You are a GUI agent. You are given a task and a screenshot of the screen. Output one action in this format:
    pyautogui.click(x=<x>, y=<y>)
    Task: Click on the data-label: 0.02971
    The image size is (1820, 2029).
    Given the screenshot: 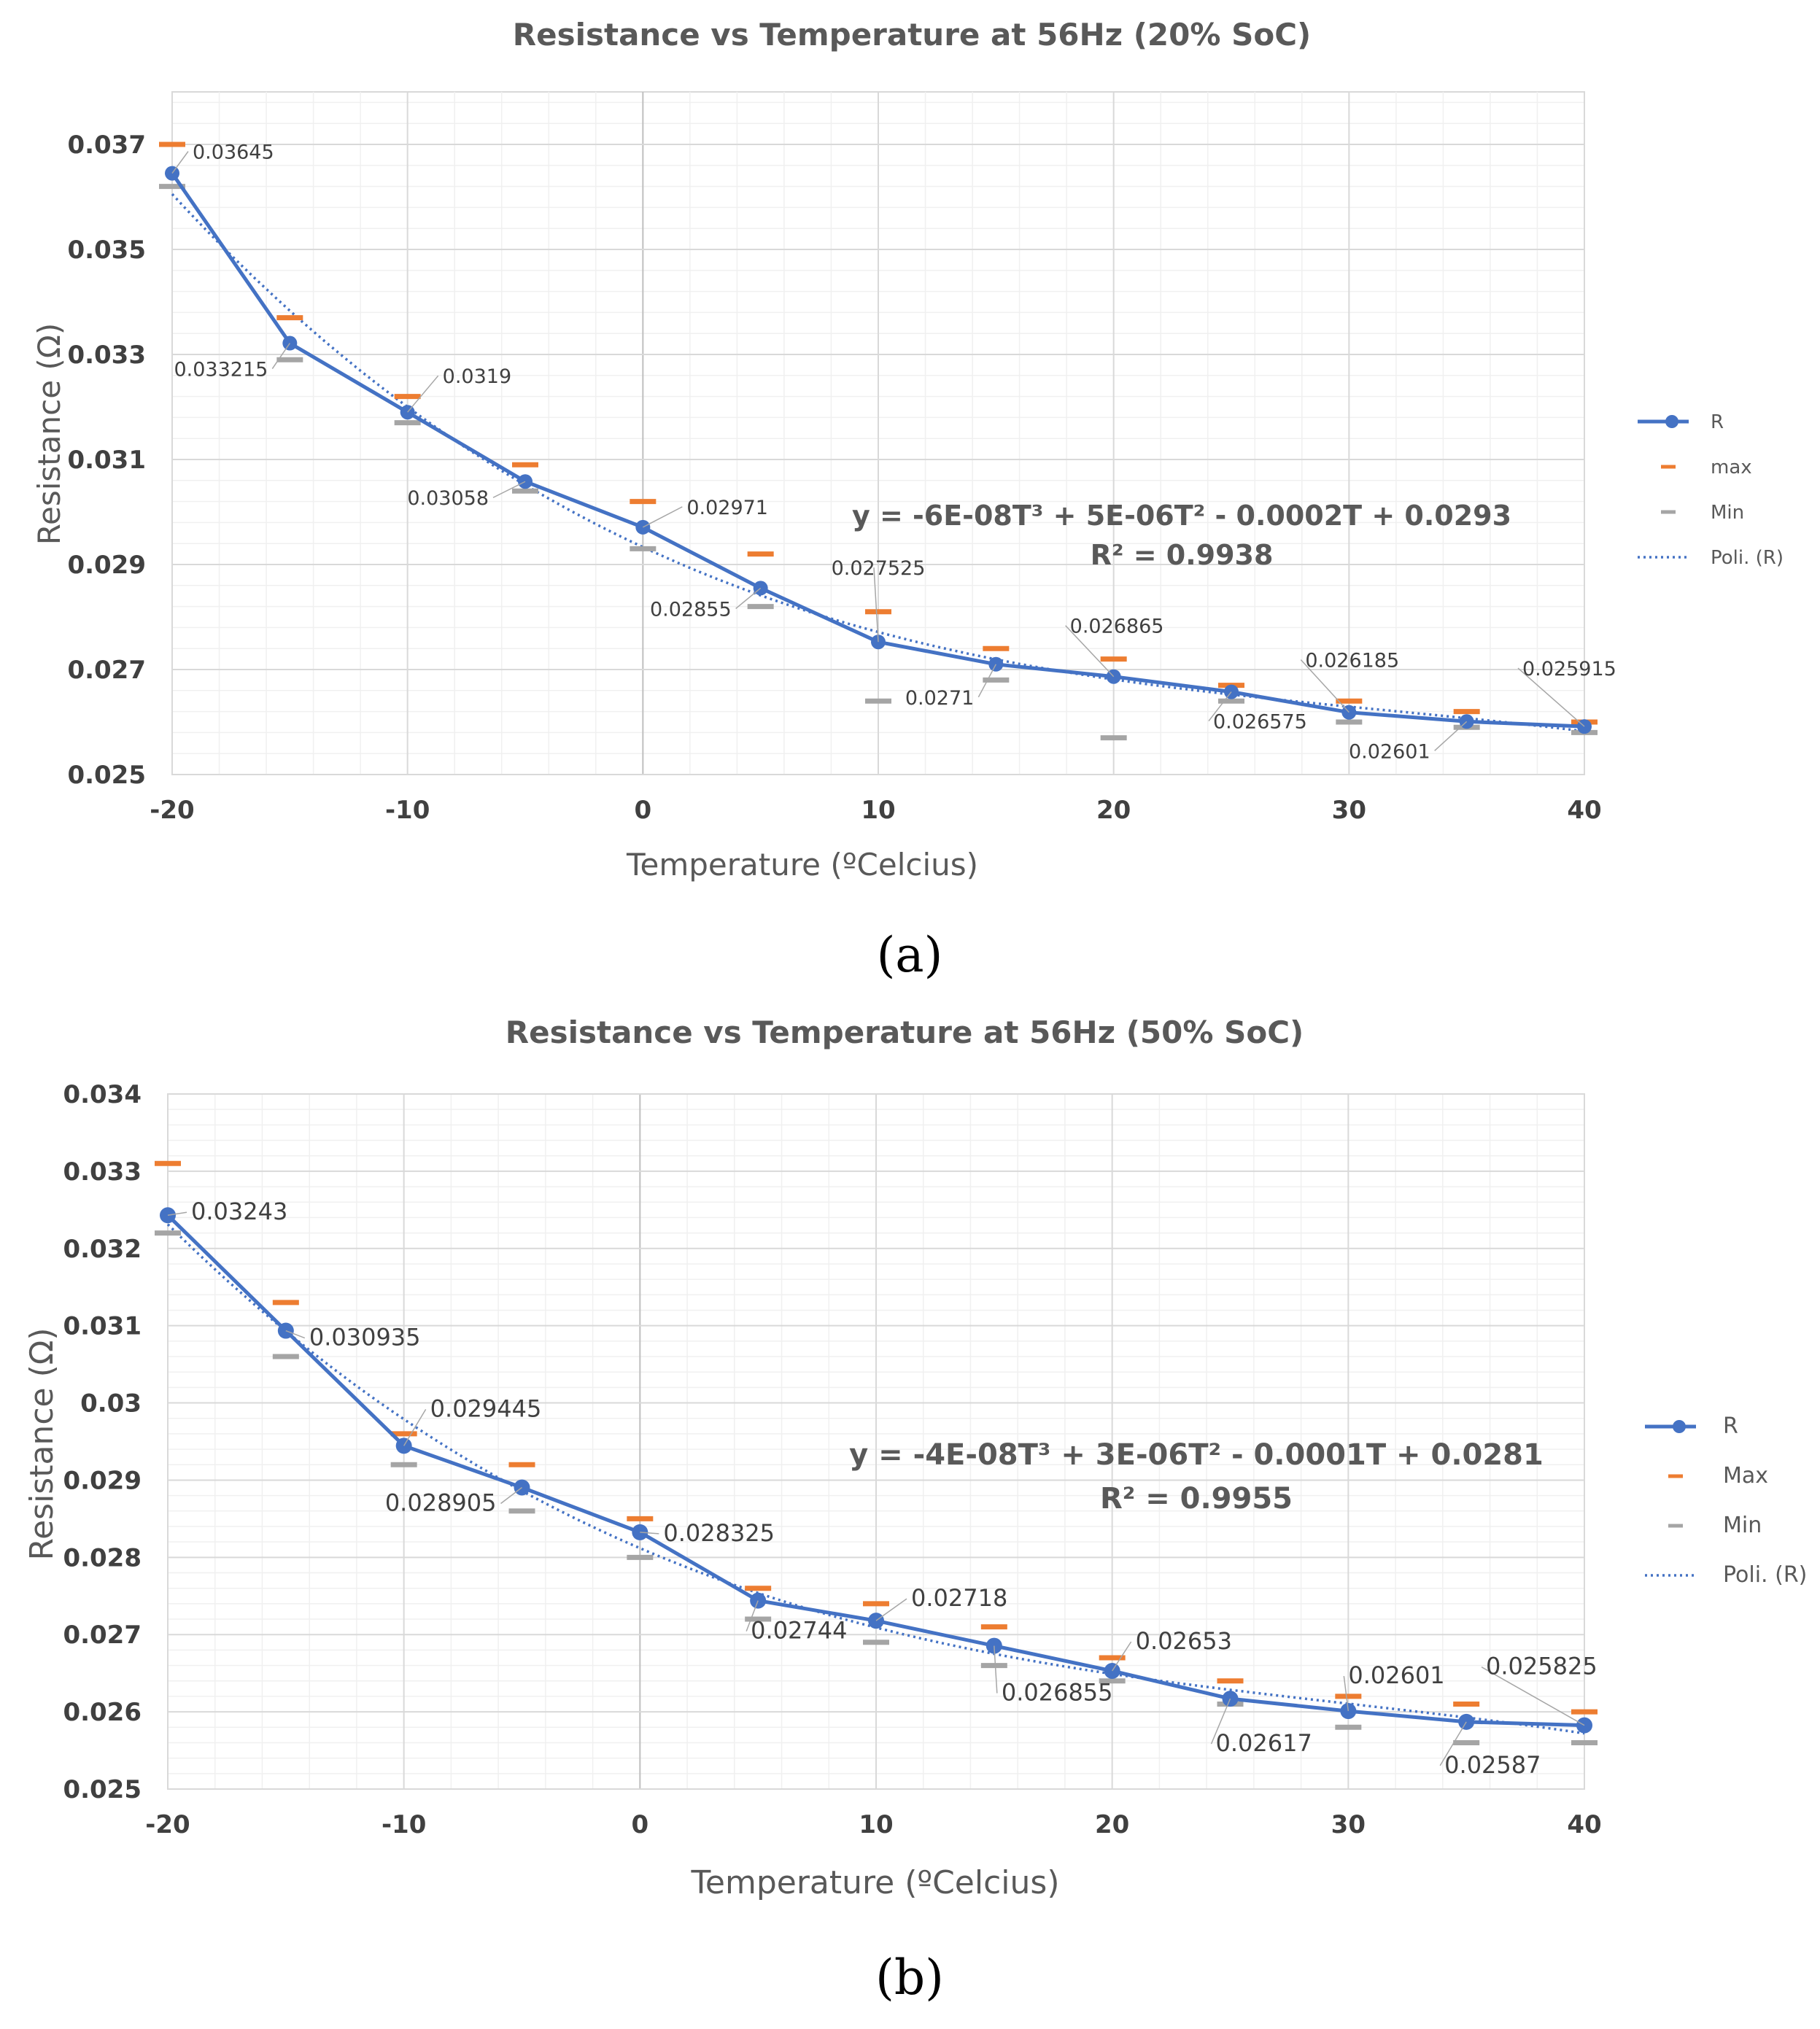 What is the action you would take?
    pyautogui.click(x=727, y=508)
    